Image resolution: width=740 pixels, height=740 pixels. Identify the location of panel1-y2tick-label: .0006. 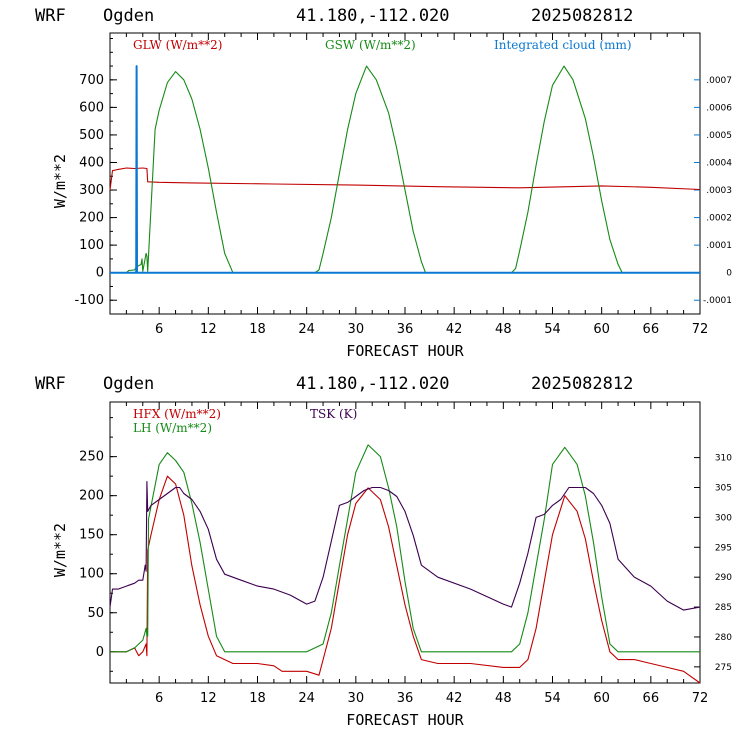
(719, 108).